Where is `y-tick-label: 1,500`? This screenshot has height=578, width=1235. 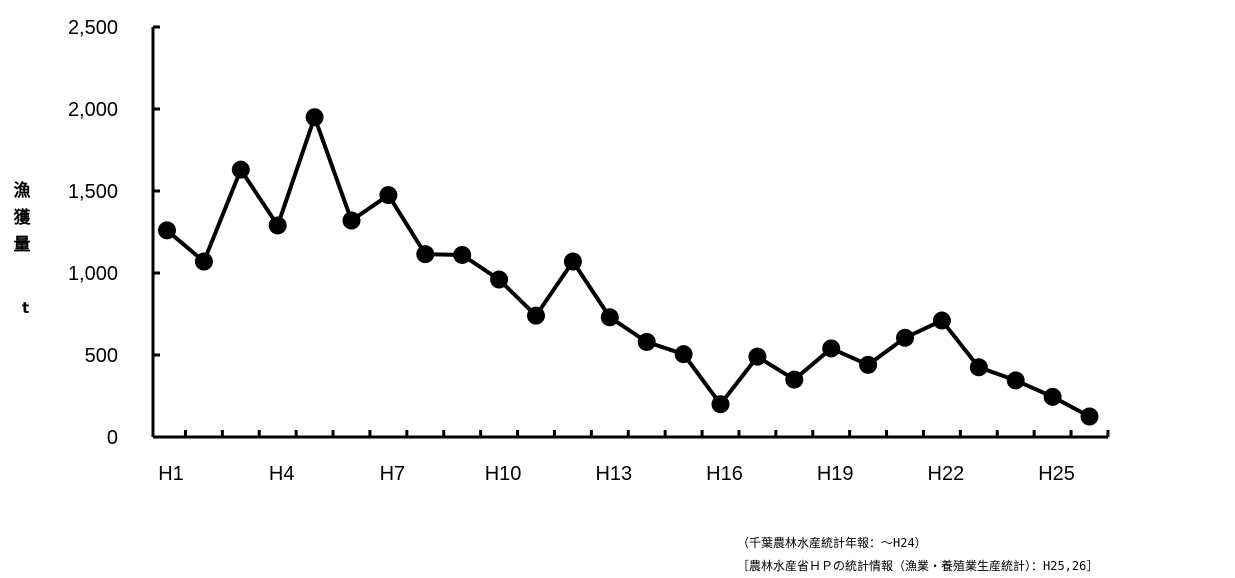
y-tick-label: 1,500 is located at coordinates (93, 192).